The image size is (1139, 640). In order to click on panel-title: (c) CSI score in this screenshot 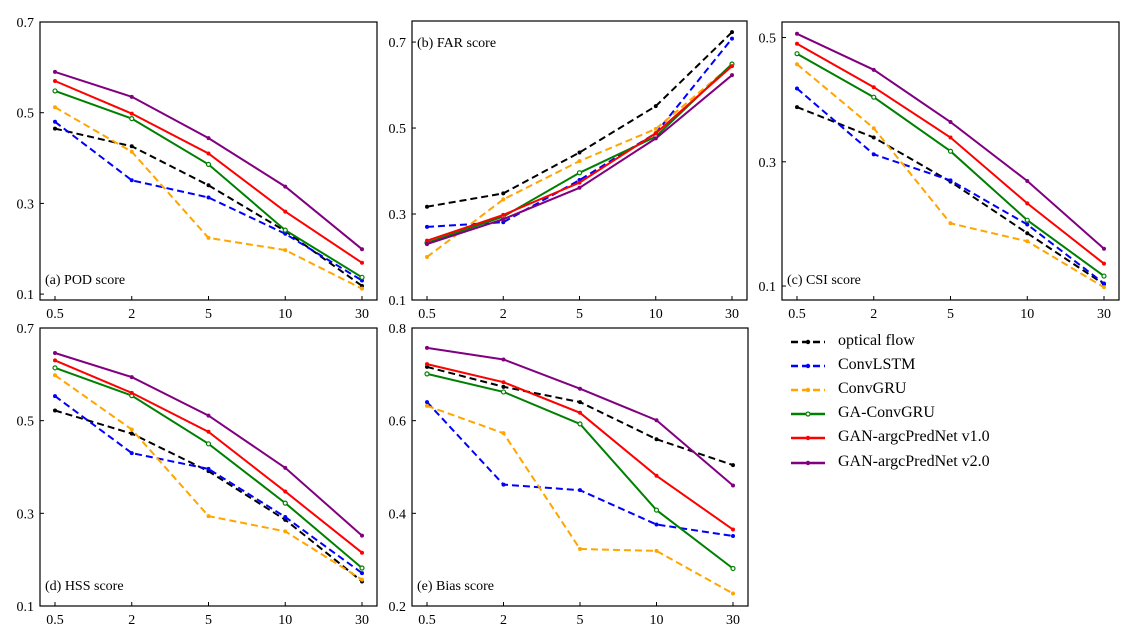, I will do `click(824, 280)`.